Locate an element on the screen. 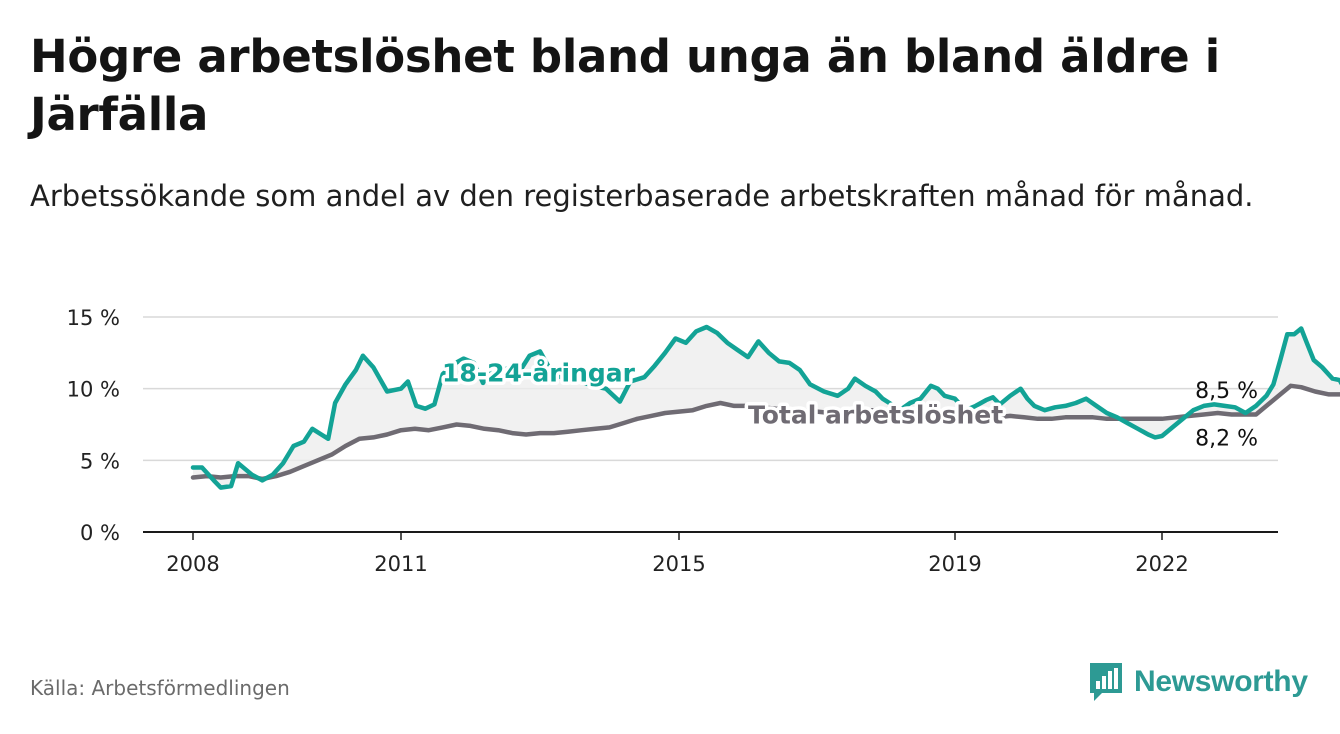  y-tick-label: 0 % is located at coordinates (100, 533).